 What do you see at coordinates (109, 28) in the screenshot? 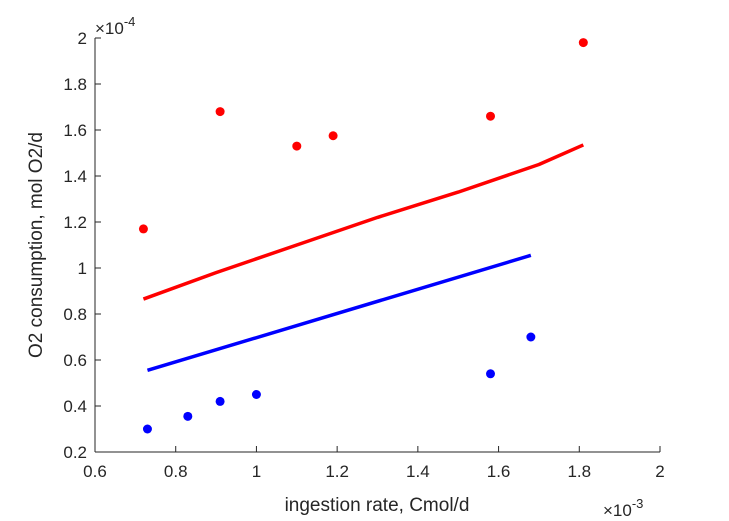
I see `y-exponent-base: ×10` at bounding box center [109, 28].